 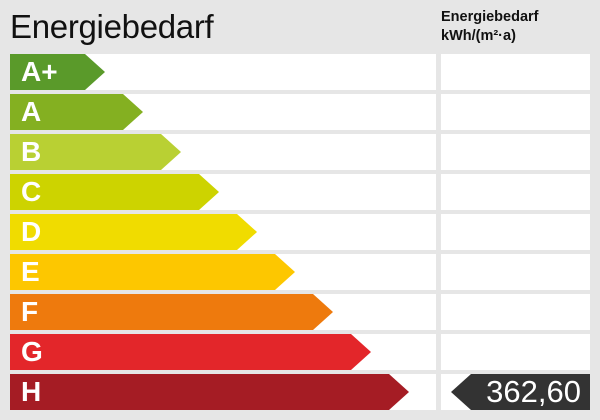 I want to click on column-header: Energiebedarf kWh/(m²·a), so click(x=490, y=27).